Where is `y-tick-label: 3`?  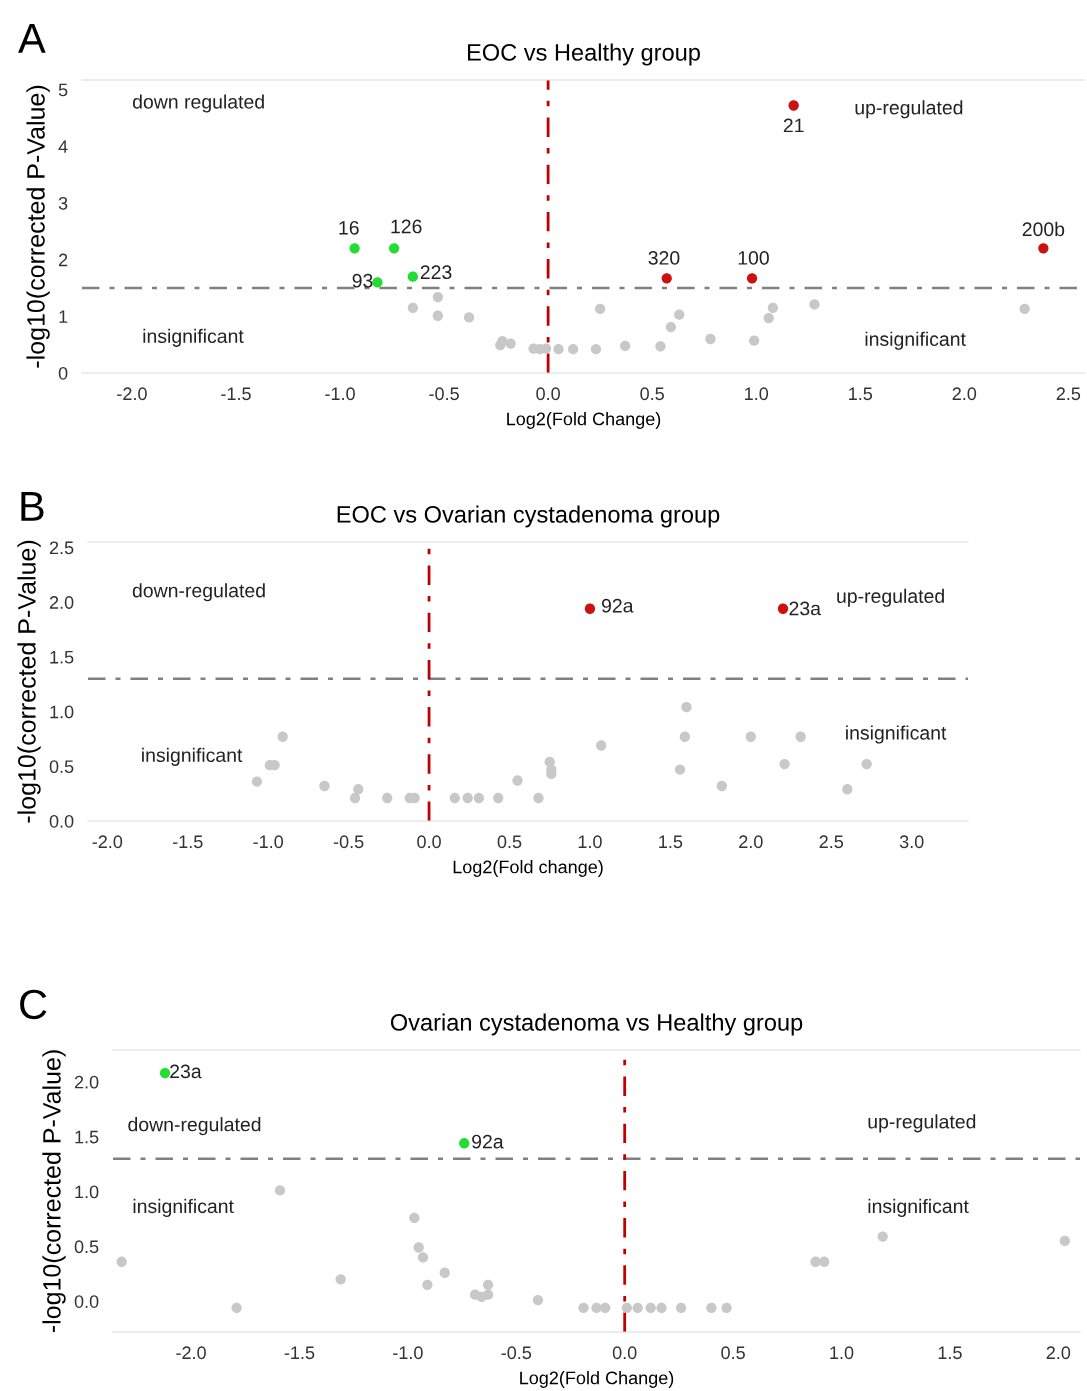 y-tick-label: 3 is located at coordinates (63, 203).